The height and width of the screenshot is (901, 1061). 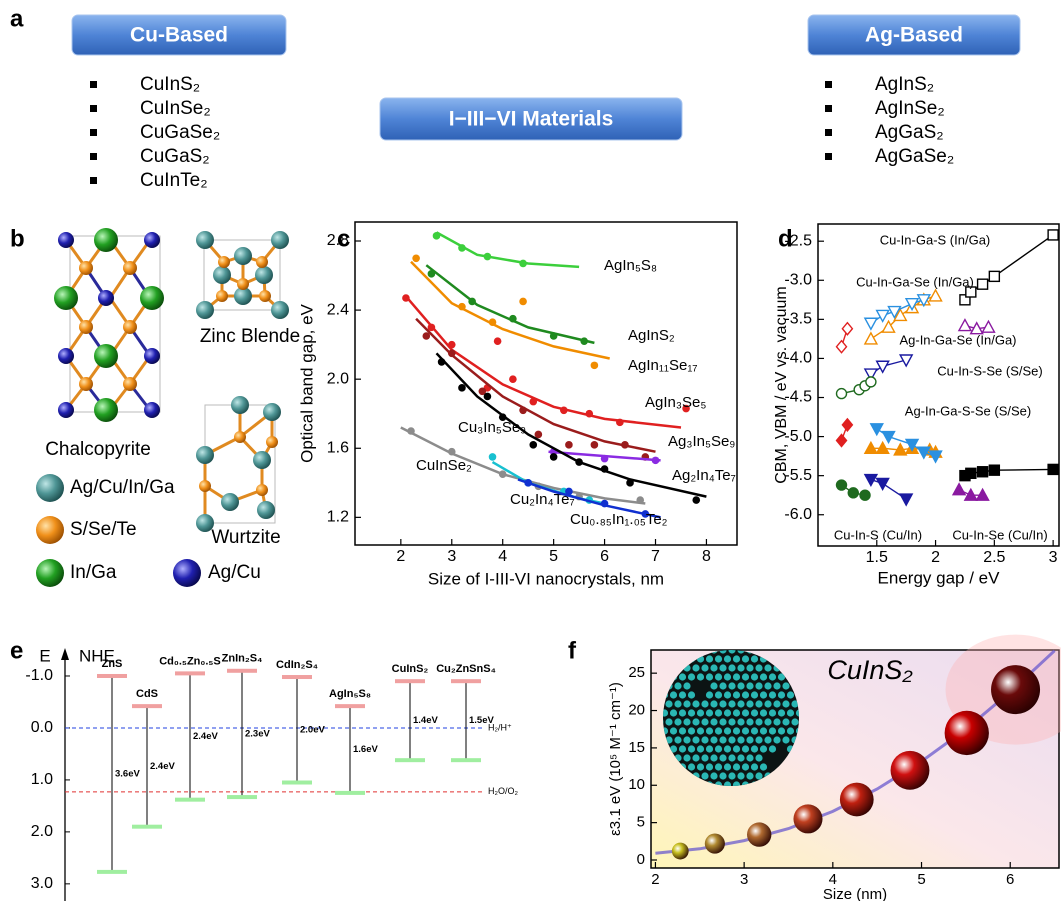 What do you see at coordinates (242, 659) in the screenshot?
I see `material-name: ZnIn₂S₄` at bounding box center [242, 659].